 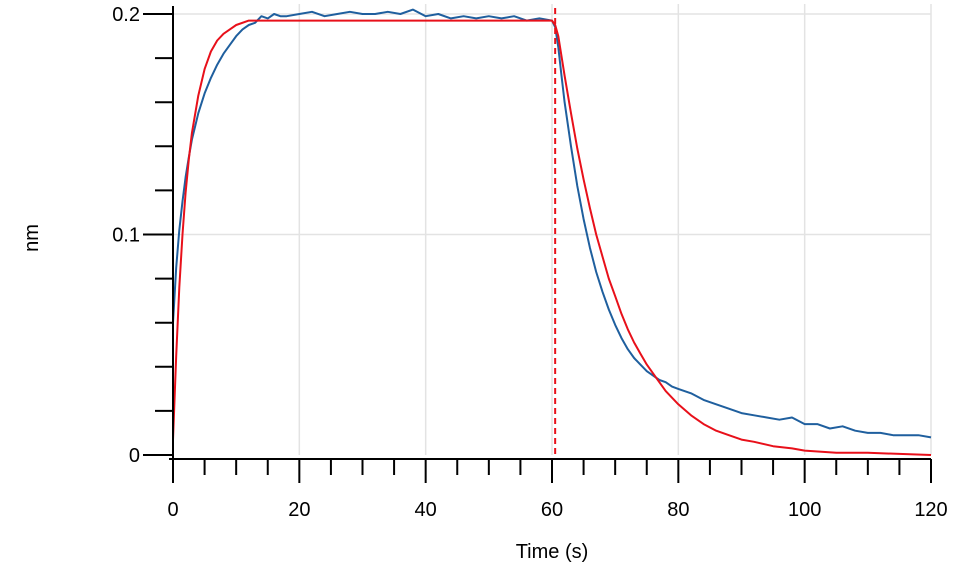 What do you see at coordinates (552, 552) in the screenshot?
I see `x-axis-title: Time (s)` at bounding box center [552, 552].